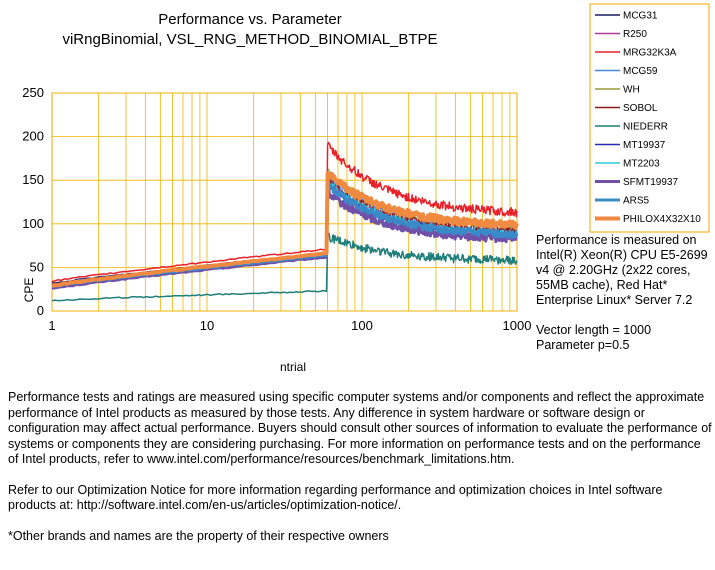  I want to click on y-tick-label: 0, so click(40, 310).